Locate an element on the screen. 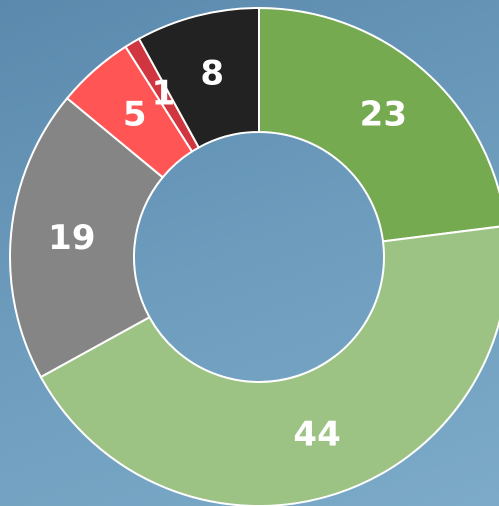  data-label: 8 is located at coordinates (212, 73).